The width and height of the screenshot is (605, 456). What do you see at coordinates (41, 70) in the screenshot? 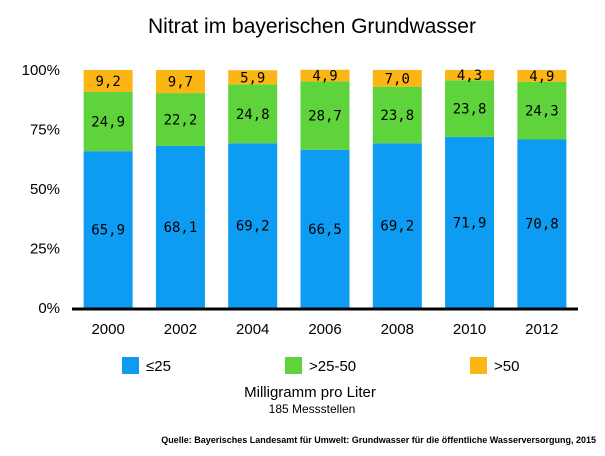
I see `y-tick-label: 100%` at bounding box center [41, 70].